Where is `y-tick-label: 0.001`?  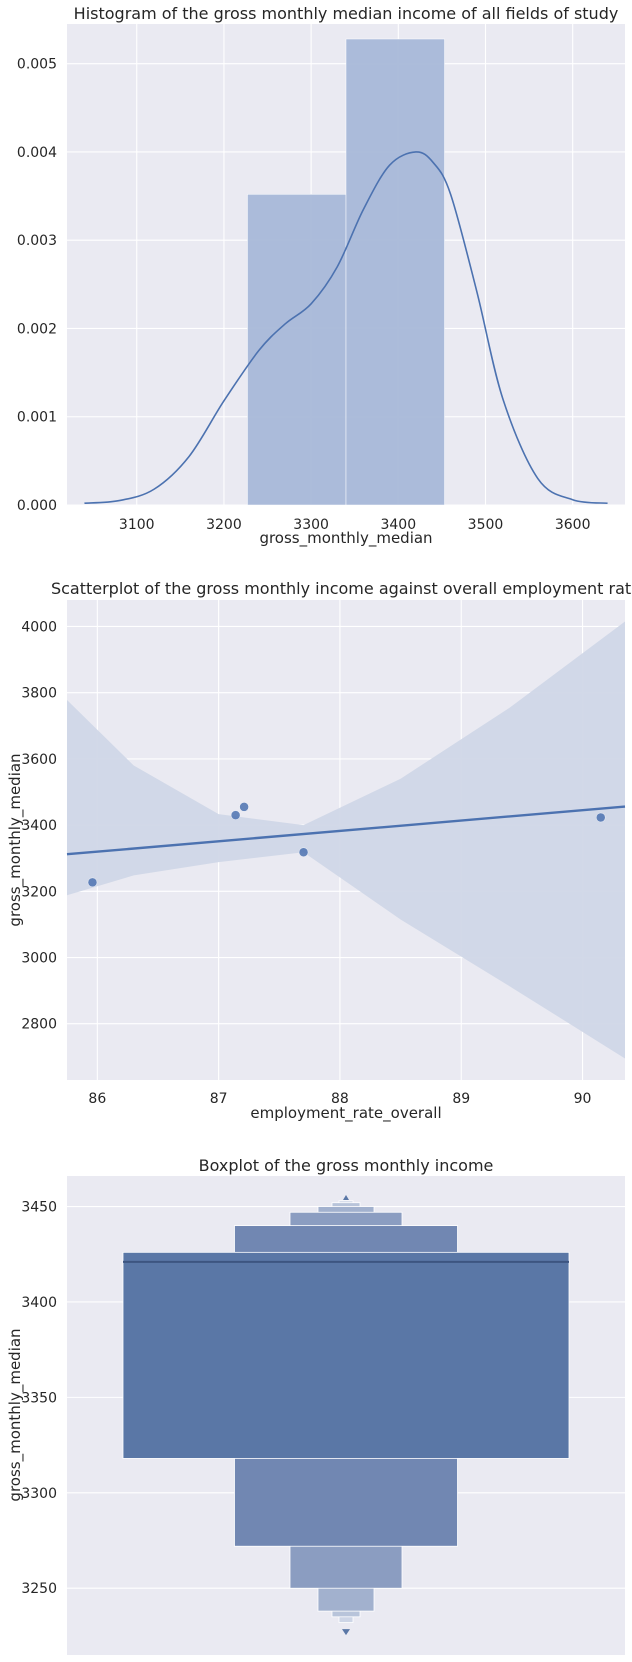
y-tick-label: 0.001 is located at coordinates (37, 418).